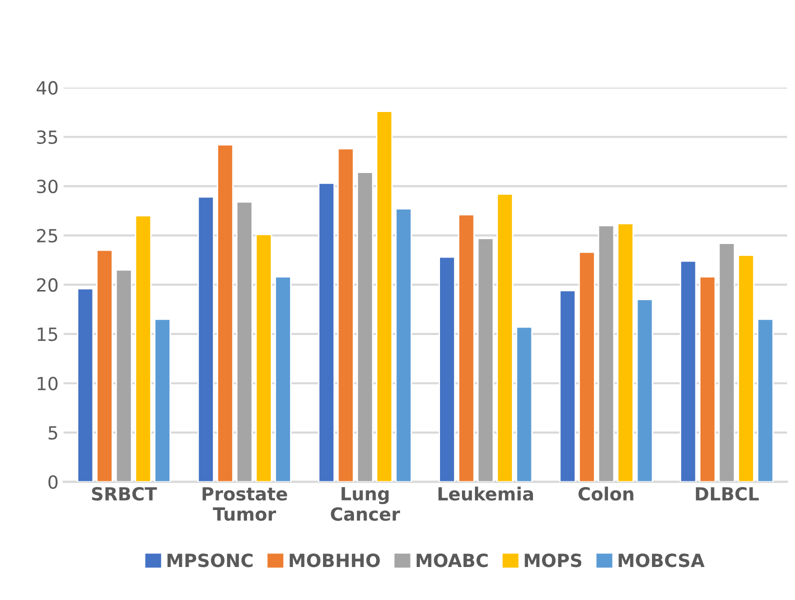 The width and height of the screenshot is (795, 600). Describe the element at coordinates (606, 493) in the screenshot. I see `x-tick-label: Colon` at that location.